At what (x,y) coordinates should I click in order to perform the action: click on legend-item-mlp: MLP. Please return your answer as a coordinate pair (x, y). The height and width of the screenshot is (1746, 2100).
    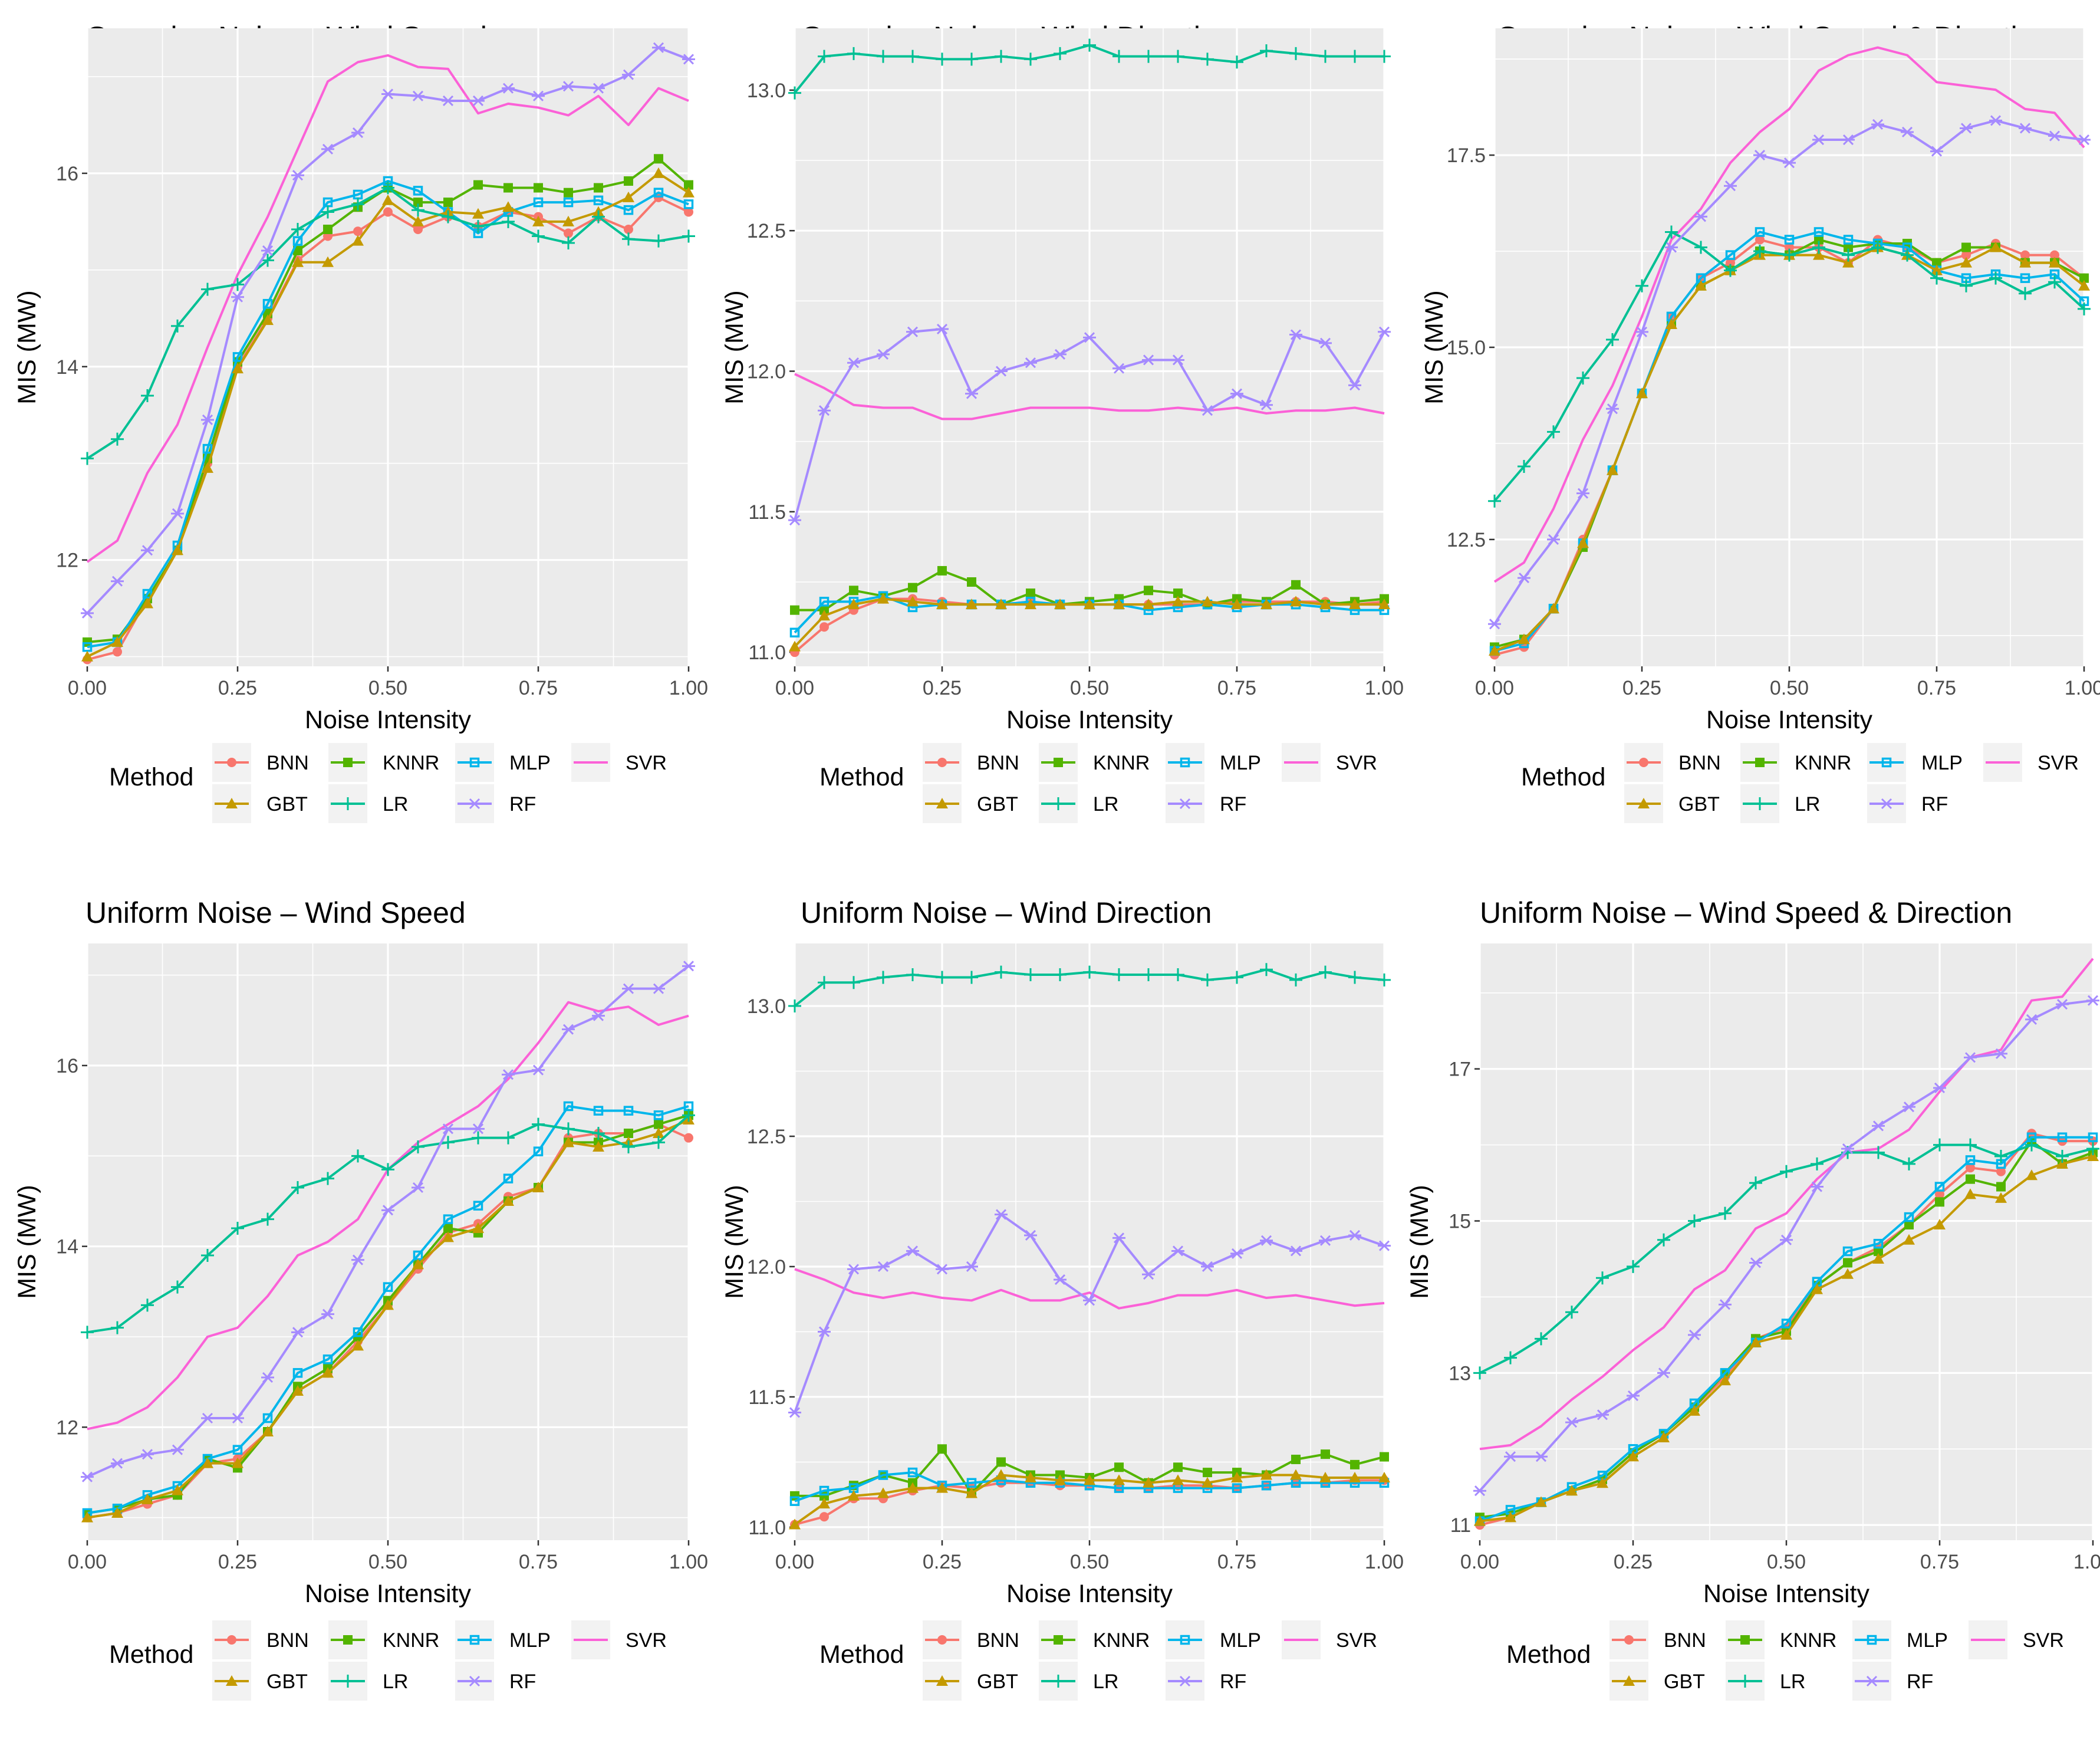
    Looking at the image, I should click on (503, 1639).